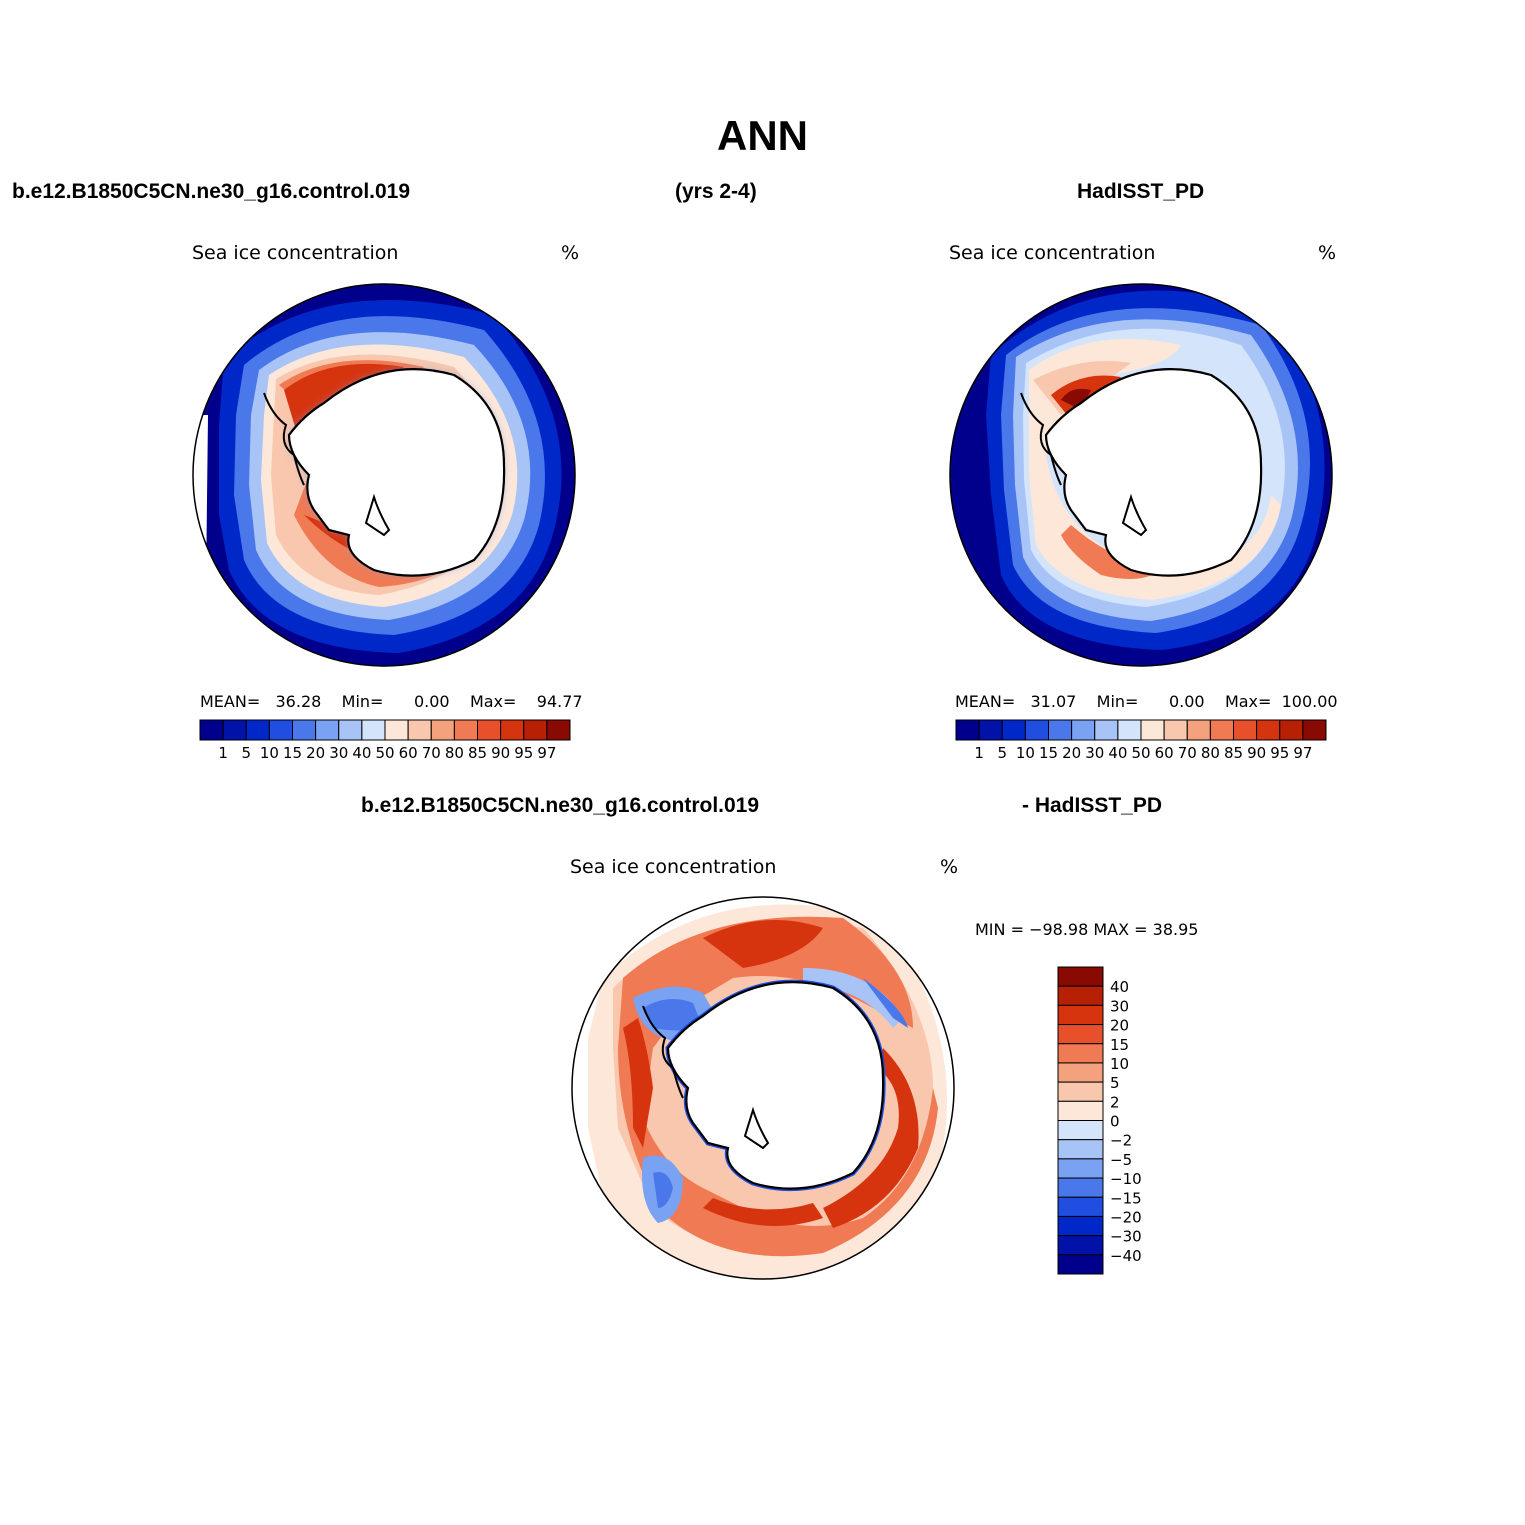 The width and height of the screenshot is (1525, 1525). What do you see at coordinates (298, 701) in the screenshot?
I see `model-mean-value: 36.28` at bounding box center [298, 701].